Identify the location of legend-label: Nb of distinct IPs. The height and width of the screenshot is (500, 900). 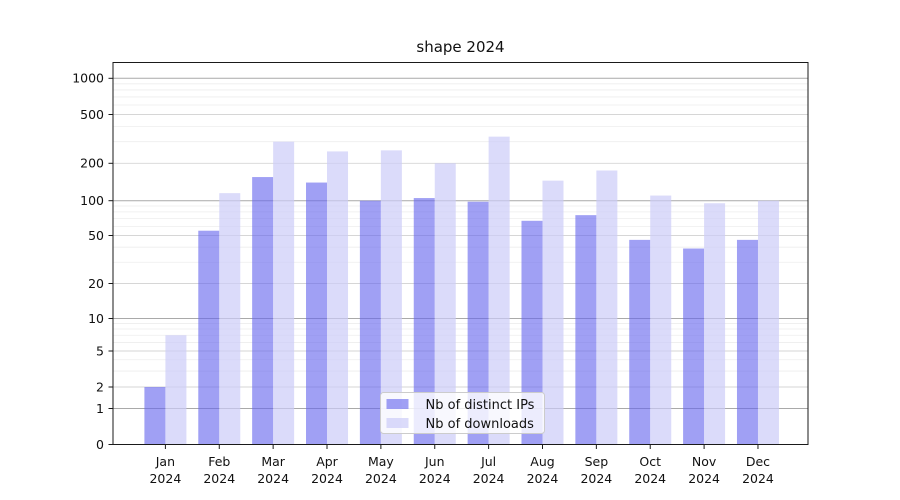
(480, 405).